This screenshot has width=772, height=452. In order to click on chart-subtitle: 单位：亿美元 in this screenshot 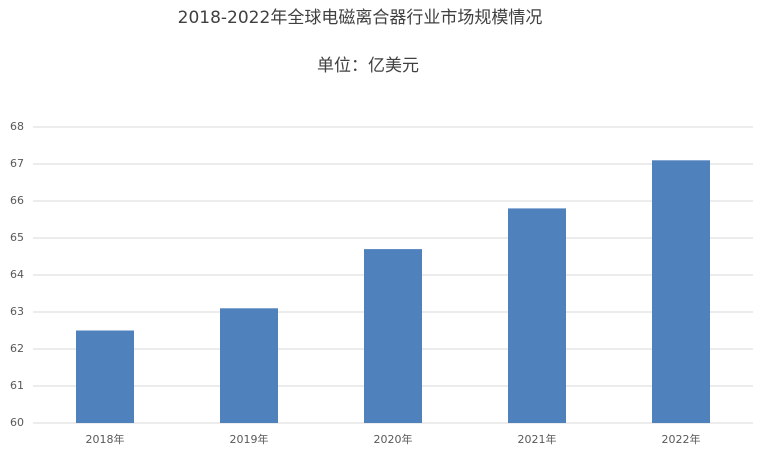, I will do `click(368, 66)`.